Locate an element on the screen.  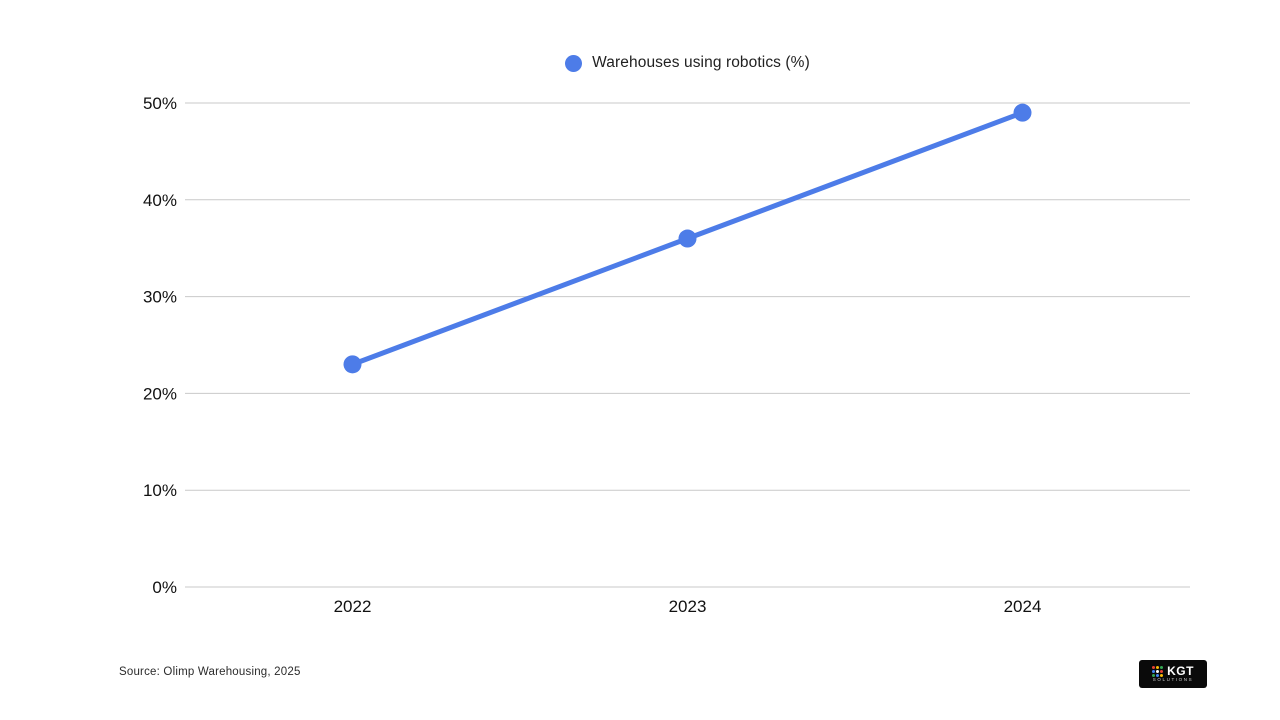
source-note: Source: Olimp Warehousing, 2025 is located at coordinates (210, 672).